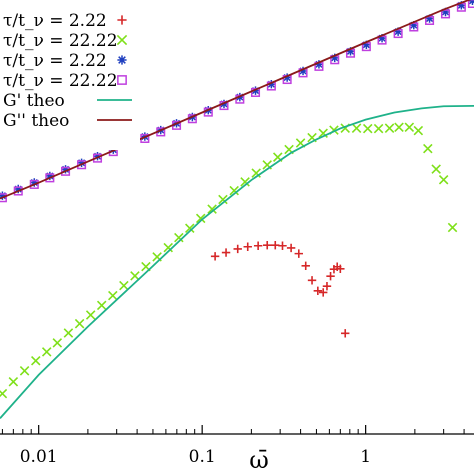 This screenshot has width=474, height=474. What do you see at coordinates (365, 457) in the screenshot?
I see `x-tick-label: 1` at bounding box center [365, 457].